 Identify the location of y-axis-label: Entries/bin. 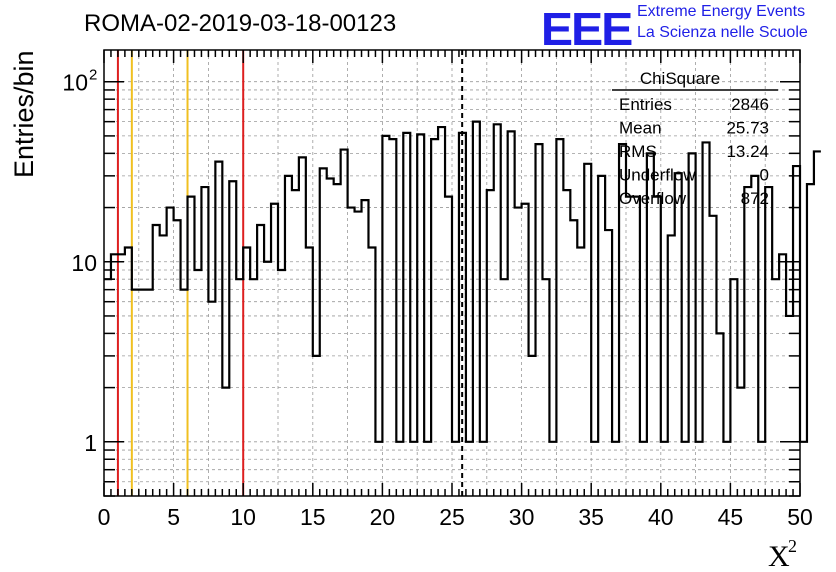
(24, 114).